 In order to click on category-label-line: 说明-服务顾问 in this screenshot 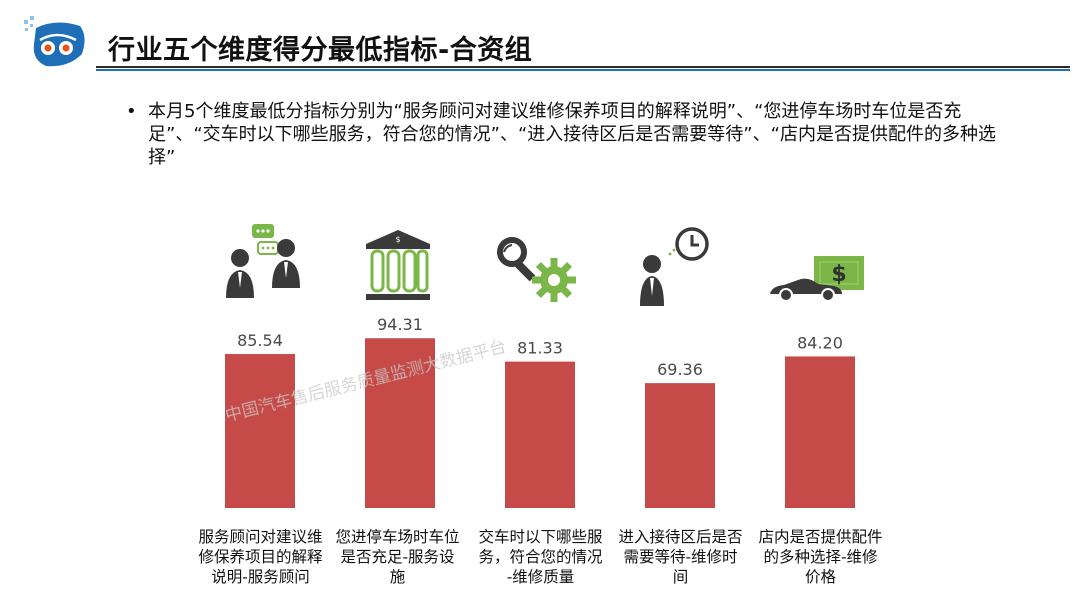, I will do `click(260, 577)`.